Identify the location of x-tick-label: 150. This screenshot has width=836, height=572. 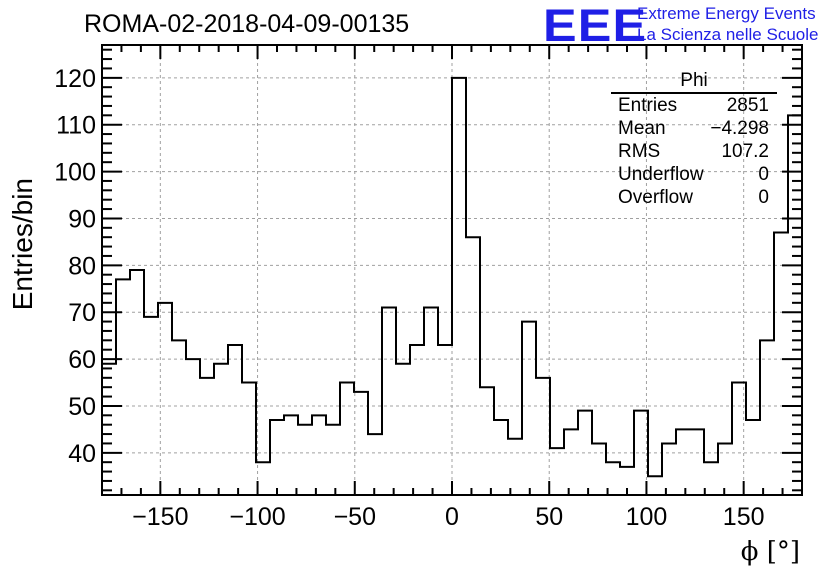
(744, 517).